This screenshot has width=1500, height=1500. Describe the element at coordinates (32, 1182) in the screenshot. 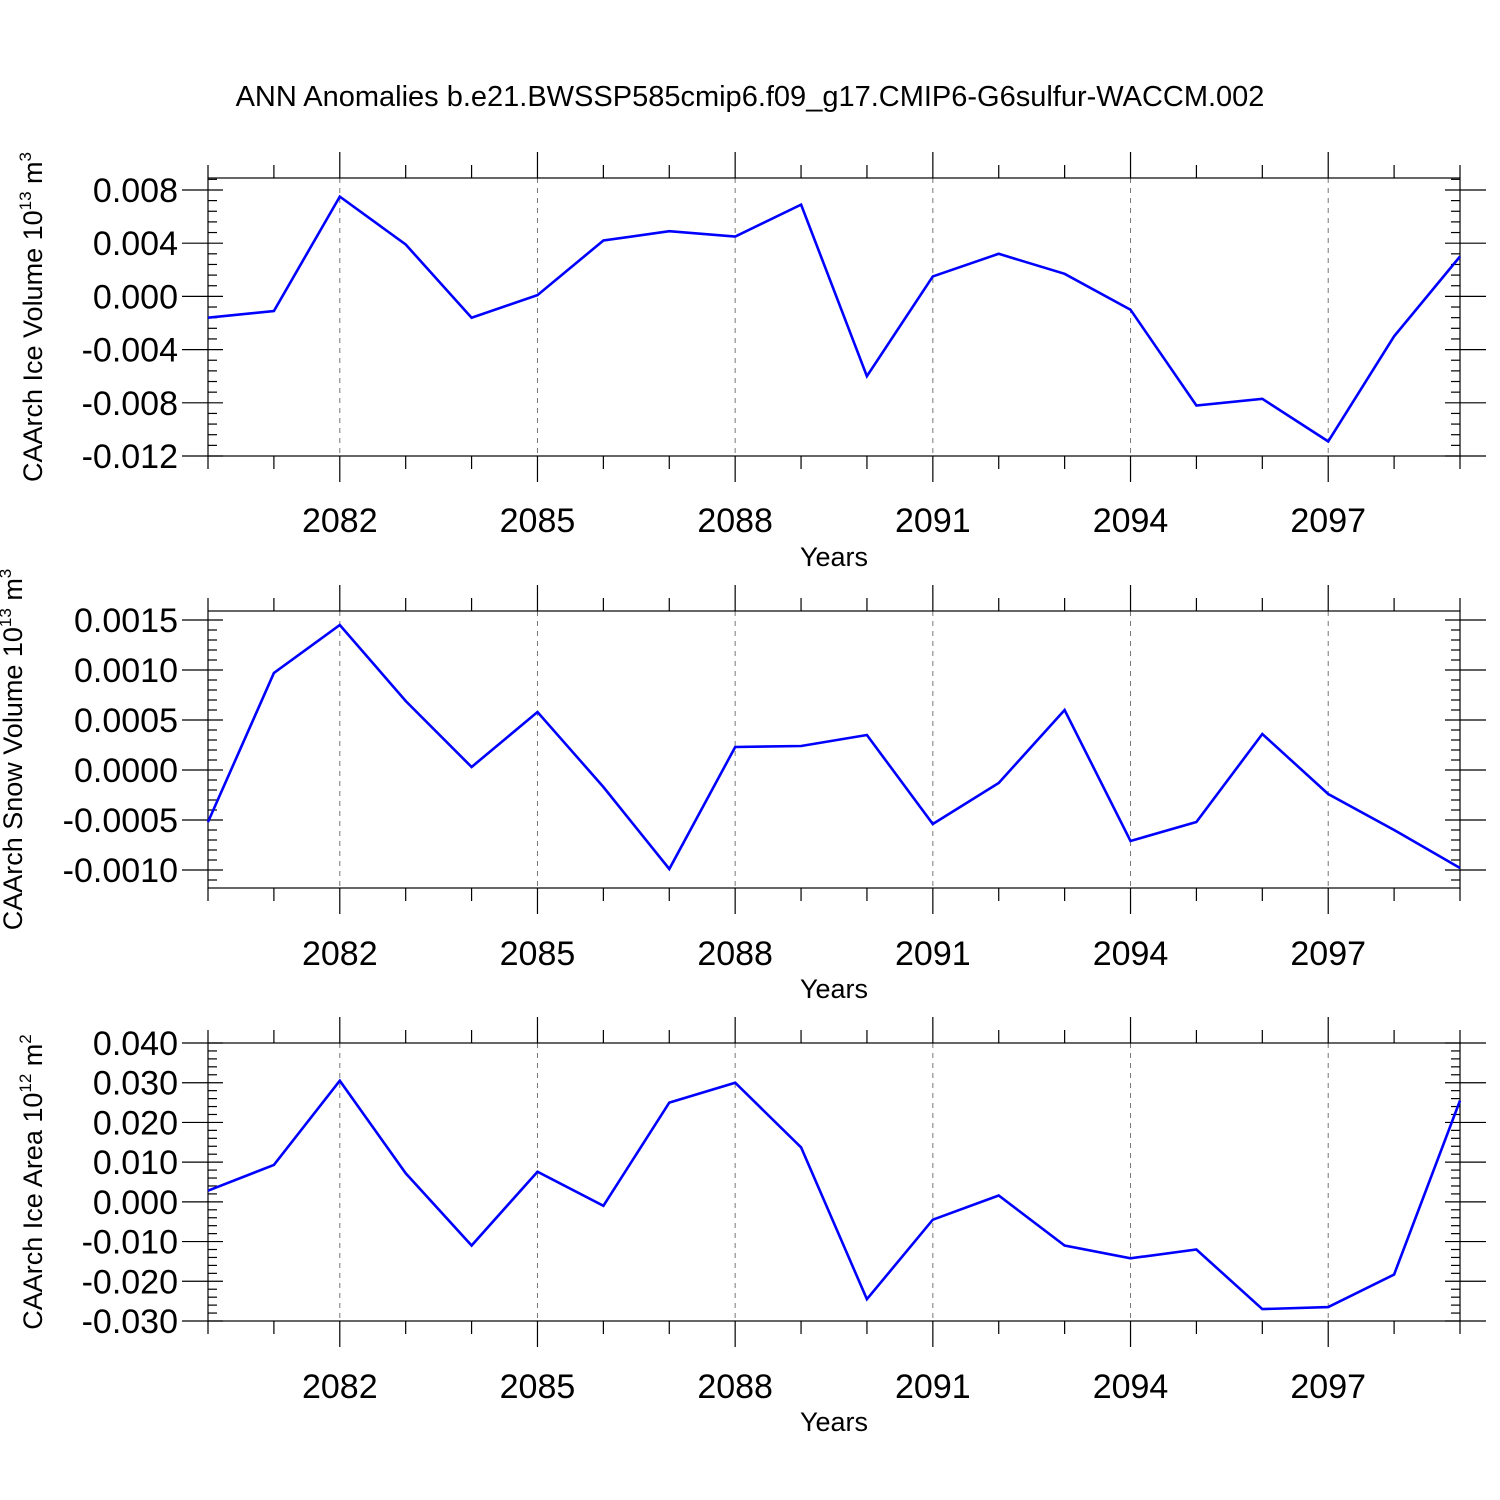

I see `y-axis-title: CAArch Ice Area 1012 m2` at that location.